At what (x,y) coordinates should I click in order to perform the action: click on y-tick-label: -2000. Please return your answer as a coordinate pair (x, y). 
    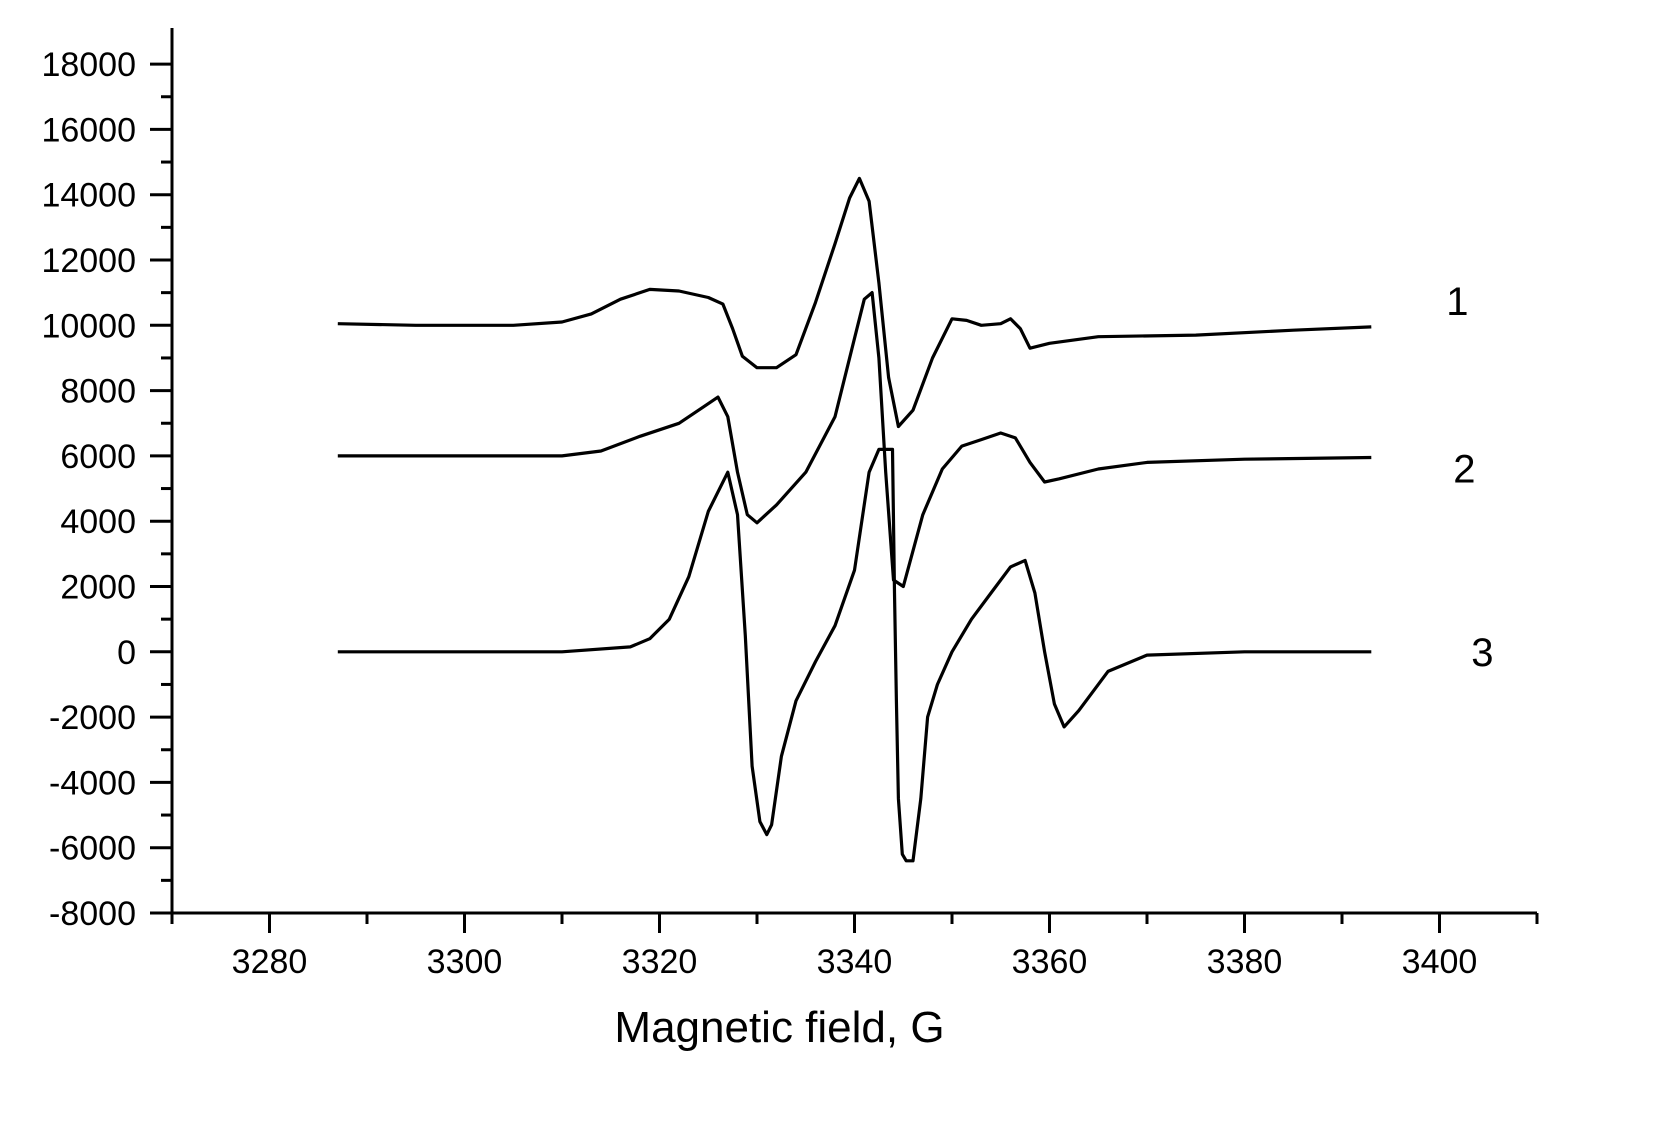
    Looking at the image, I should click on (92, 718).